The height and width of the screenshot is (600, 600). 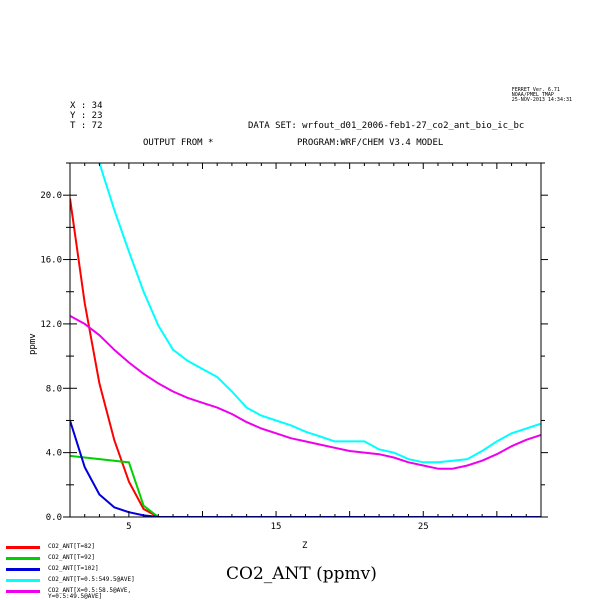 I want to click on location-labels: X : 34 Y : 23 T : 72, so click(x=86, y=116).